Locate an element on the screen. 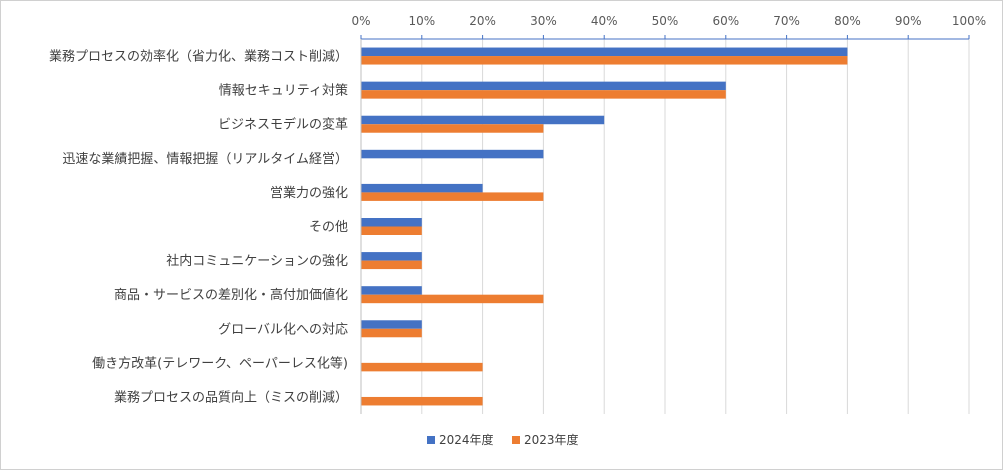  x-tick-label: 10% is located at coordinates (421, 21).